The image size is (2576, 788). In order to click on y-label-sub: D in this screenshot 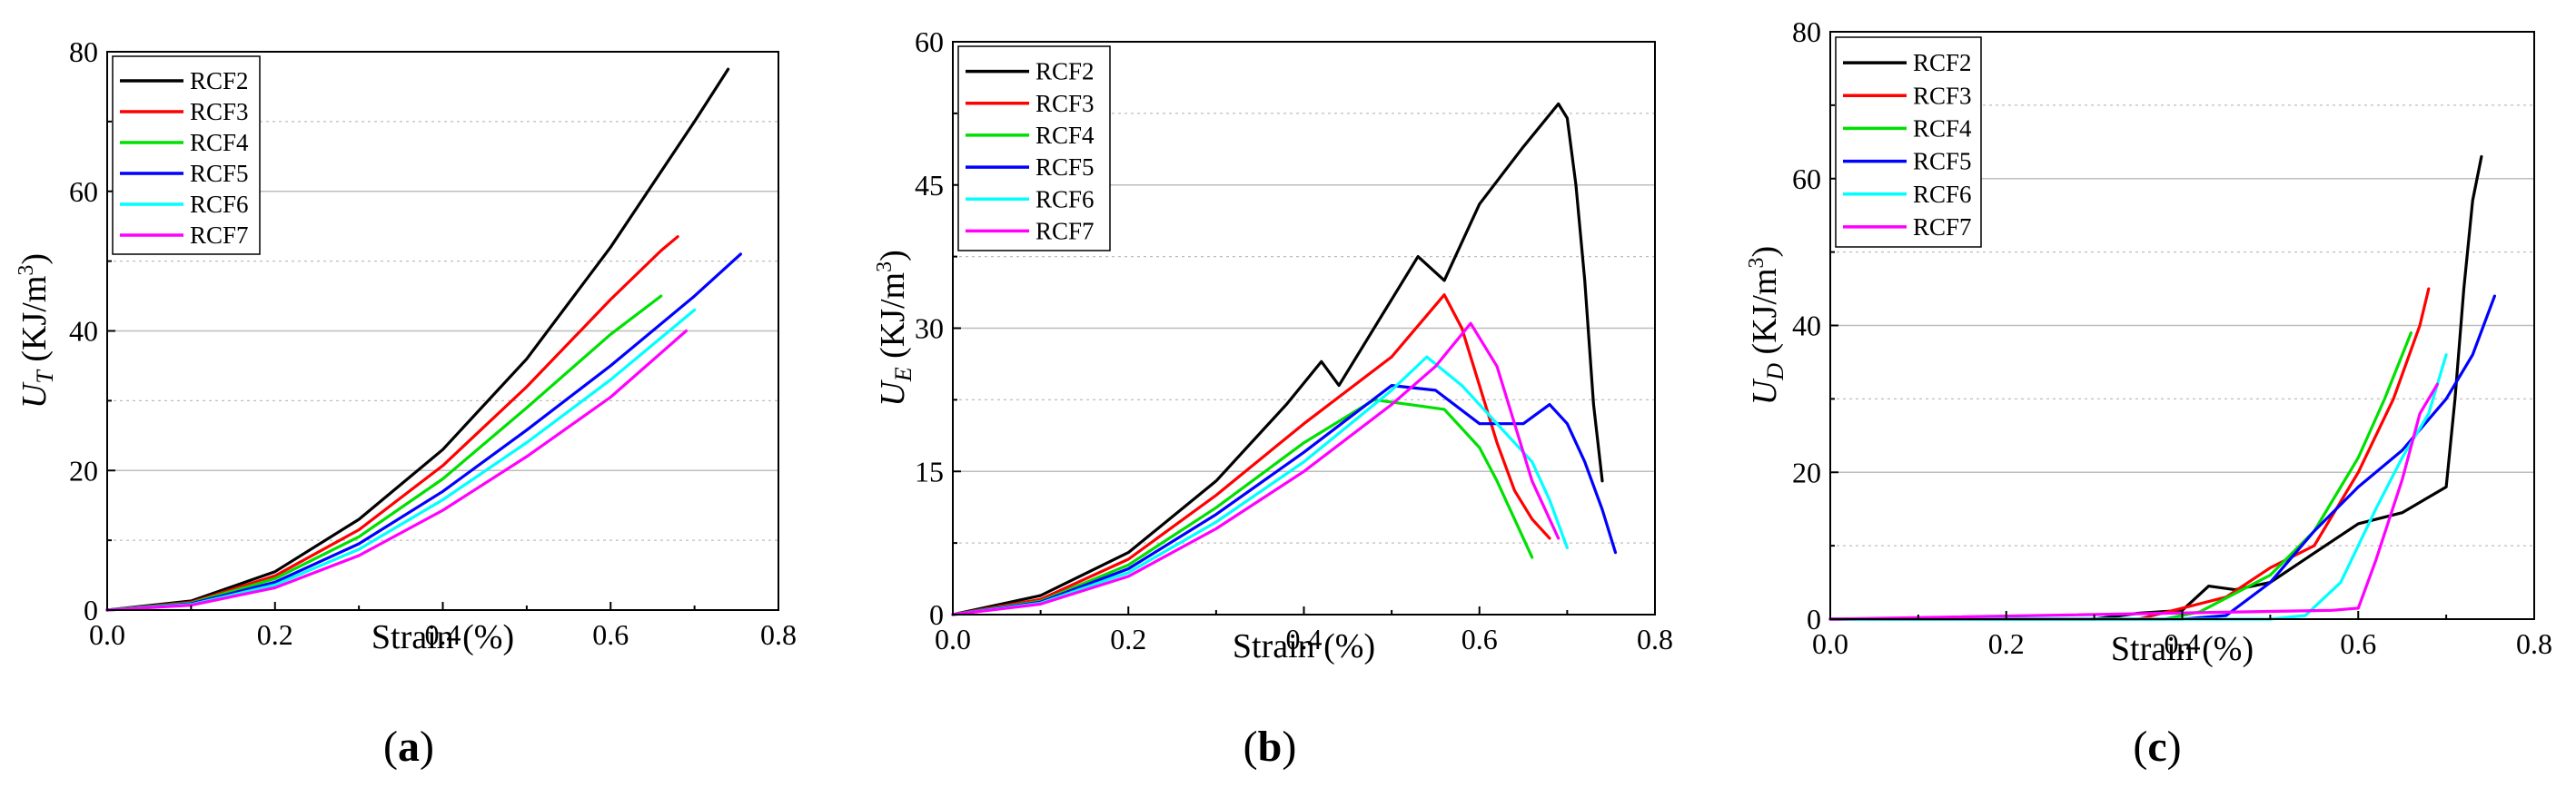, I will do `click(1775, 372)`.